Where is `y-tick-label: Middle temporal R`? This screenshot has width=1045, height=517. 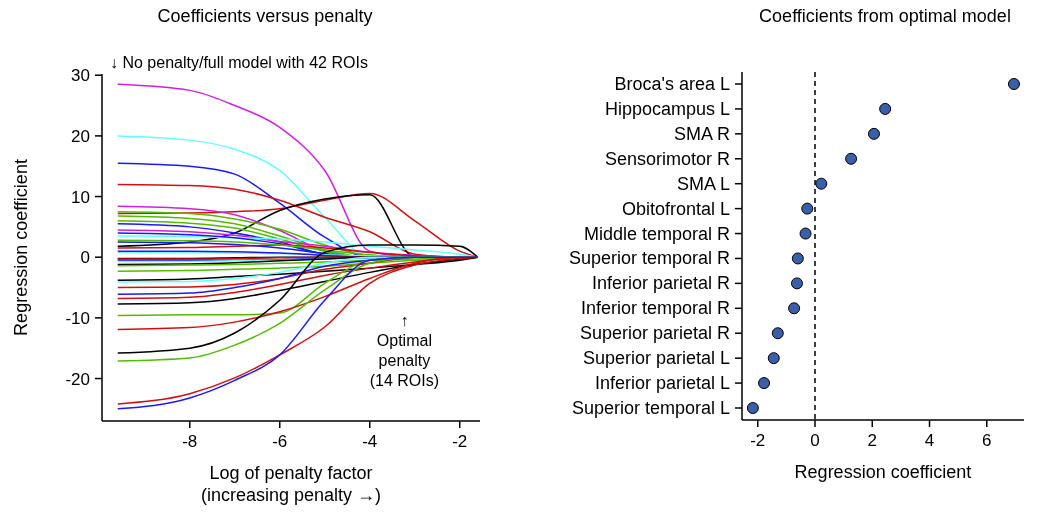
y-tick-label: Middle temporal R is located at coordinates (656, 233).